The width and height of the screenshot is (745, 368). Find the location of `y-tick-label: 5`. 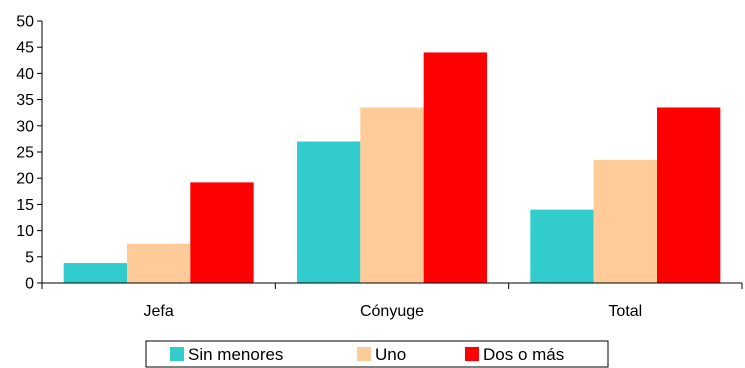

y-tick-label: 5 is located at coordinates (29, 257).